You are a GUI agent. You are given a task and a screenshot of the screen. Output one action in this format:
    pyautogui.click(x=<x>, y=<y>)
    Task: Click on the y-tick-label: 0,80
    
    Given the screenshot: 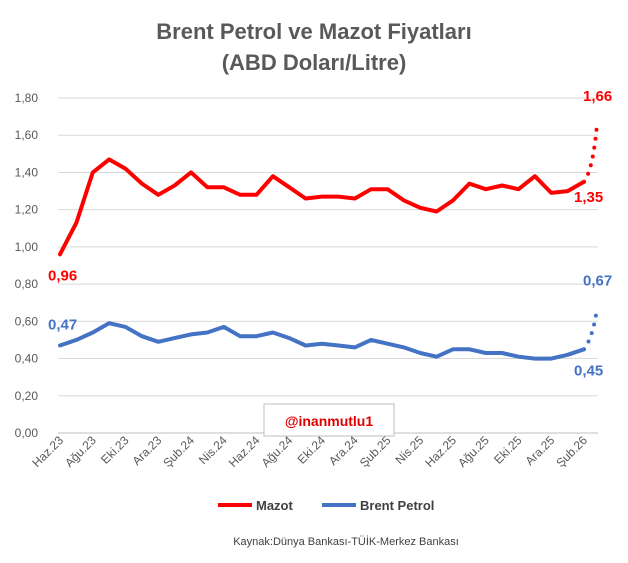 What is the action you would take?
    pyautogui.click(x=27, y=284)
    